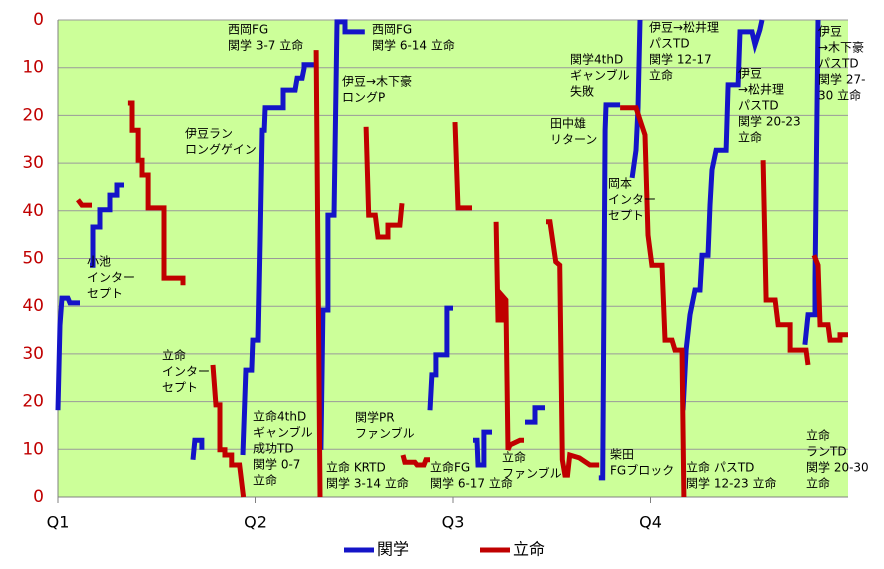  I want to click on annotation: 関学 6-17 立命, so click(471, 483).